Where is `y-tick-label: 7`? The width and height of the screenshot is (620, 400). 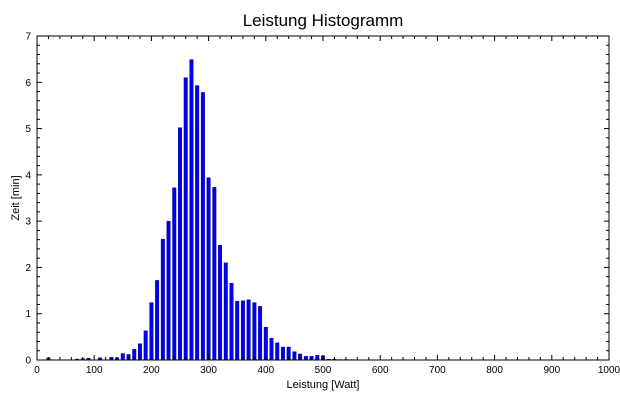 y-tick-label: 7 is located at coordinates (28, 37).